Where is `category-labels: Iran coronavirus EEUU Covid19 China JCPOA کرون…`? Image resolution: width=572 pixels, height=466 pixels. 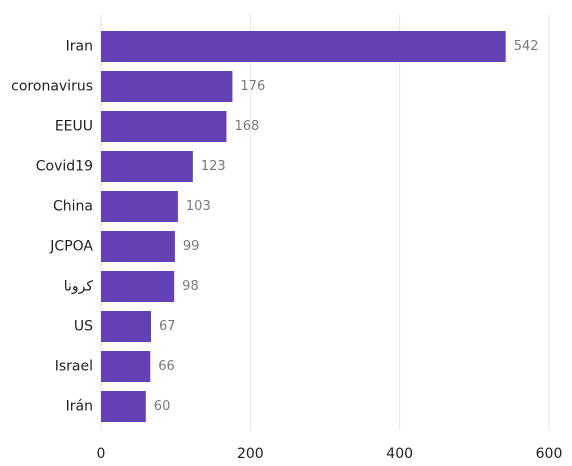 category-labels: Iran coronavirus EEUU Covid19 China JCPOA کرون… is located at coordinates (52, 227).